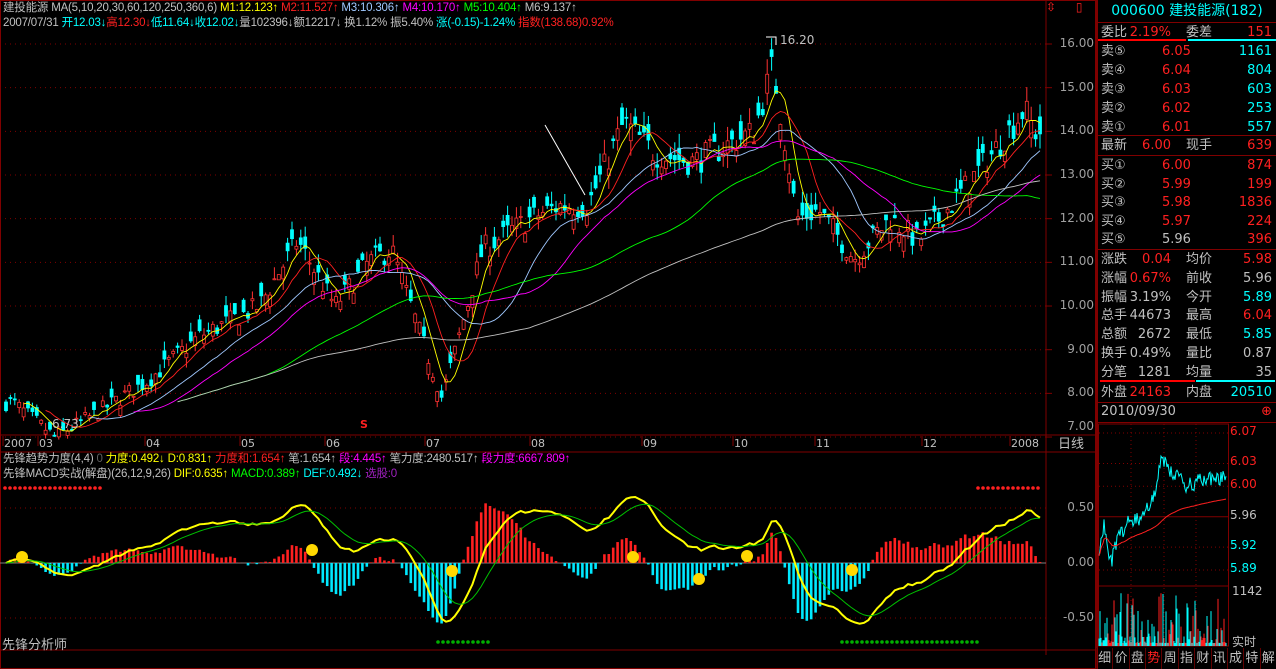  What do you see at coordinates (1255, 203) in the screenshot?
I see `level-volume: 1836` at bounding box center [1255, 203].